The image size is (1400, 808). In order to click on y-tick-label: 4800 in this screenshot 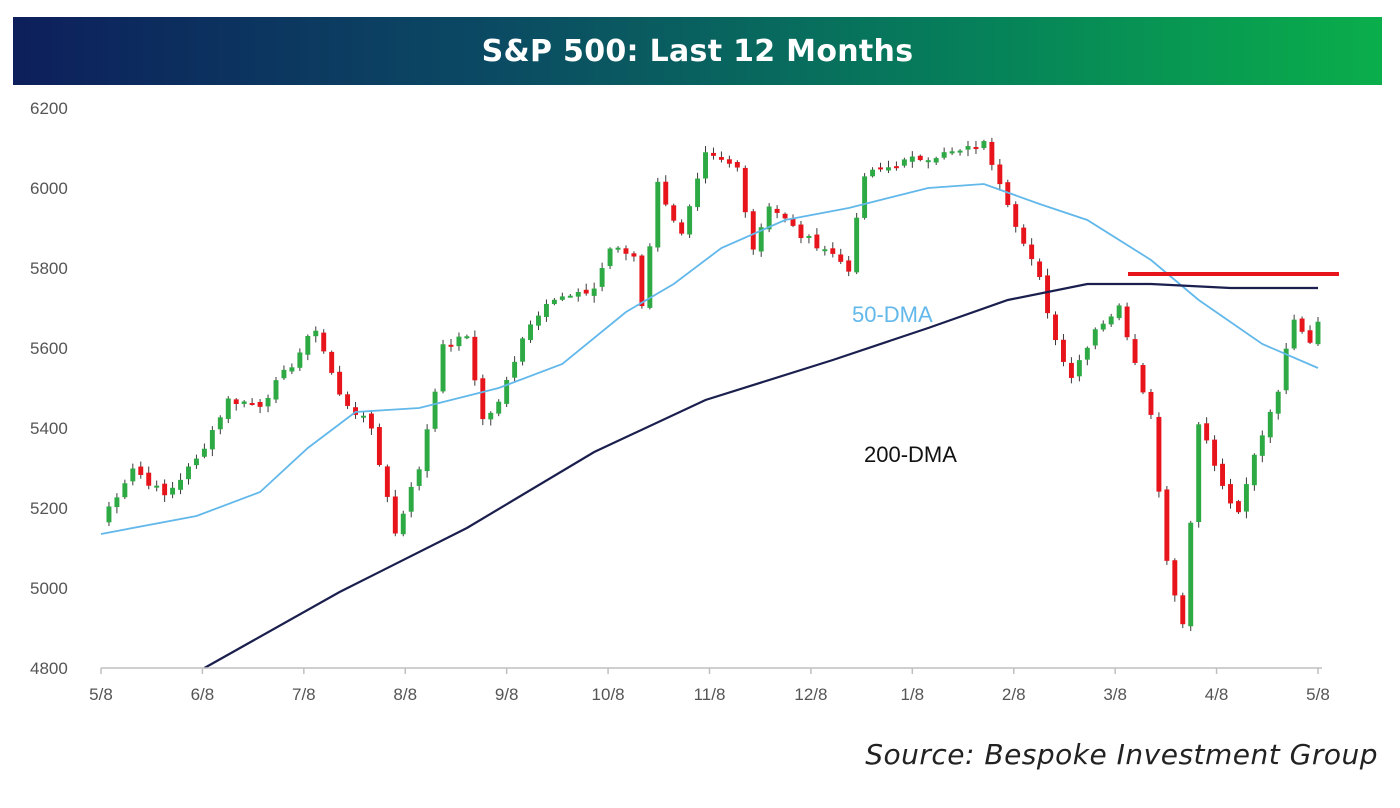, I will do `click(49, 668)`.